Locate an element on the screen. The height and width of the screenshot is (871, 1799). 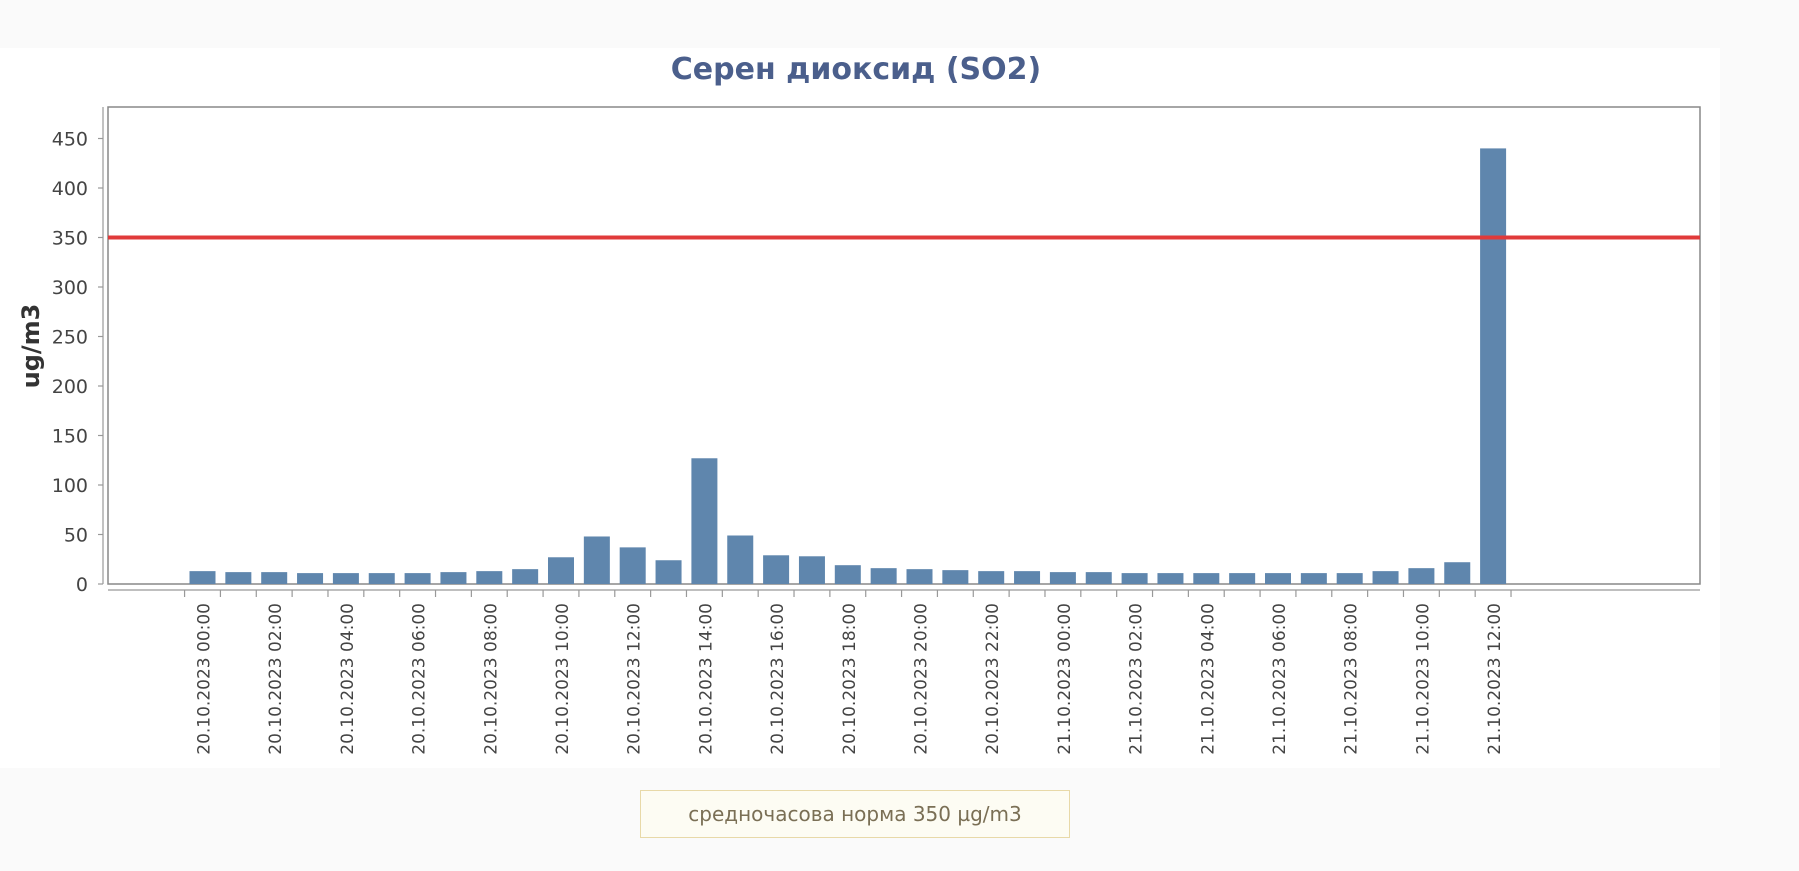
x-tick-label: 20.10.2023 22:00 is located at coordinates (993, 679).